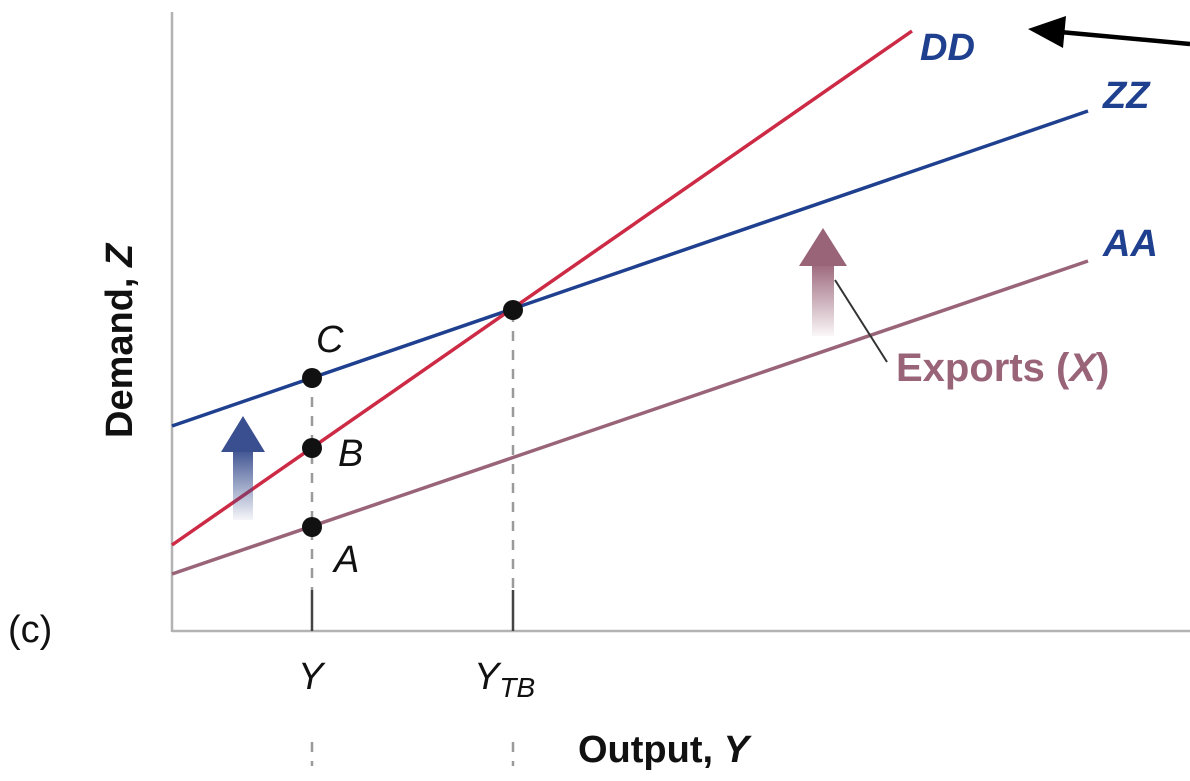  What do you see at coordinates (513, 310) in the screenshot?
I see `point-marker-intersection` at bounding box center [513, 310].